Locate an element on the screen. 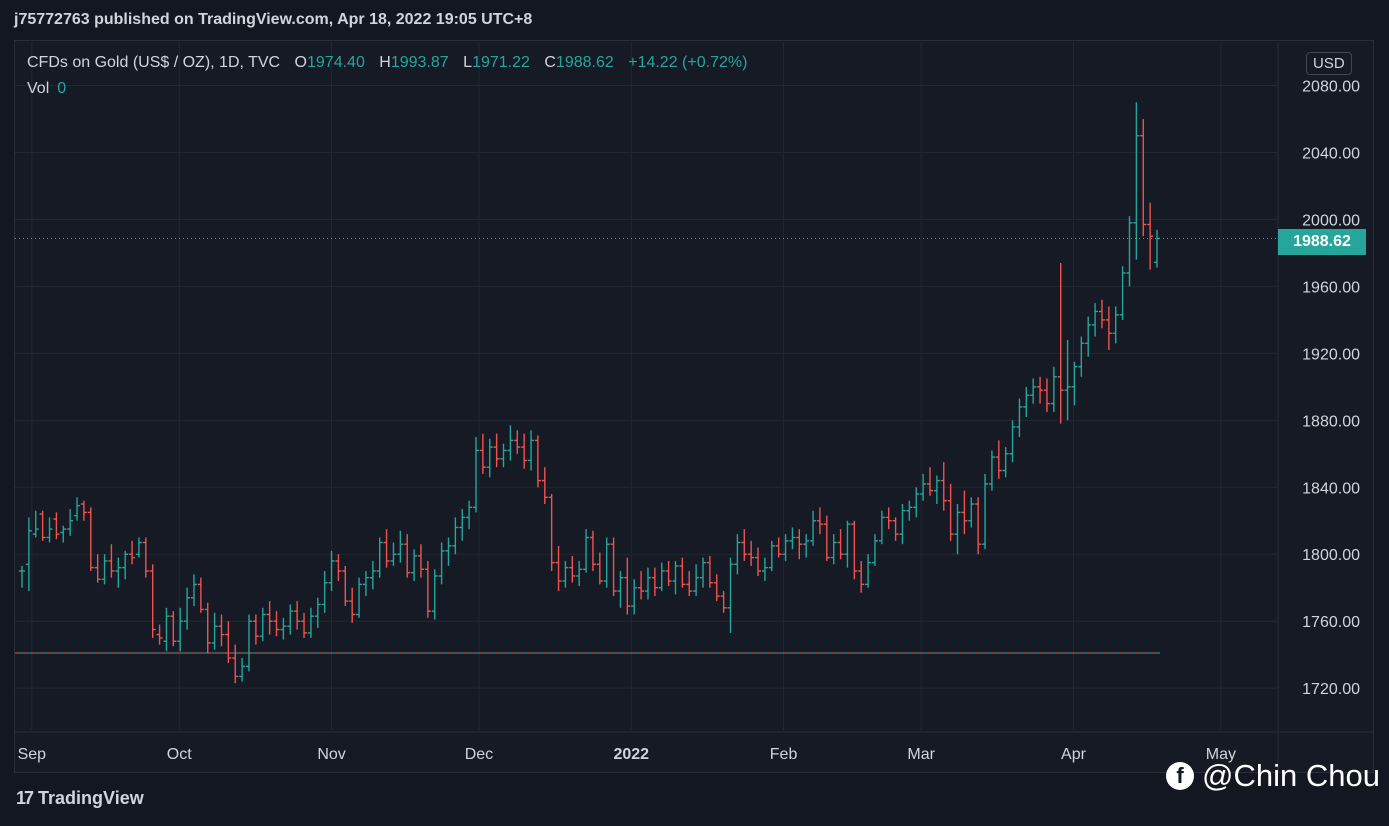  y-tick-label: 1840.00 is located at coordinates (1331, 488).